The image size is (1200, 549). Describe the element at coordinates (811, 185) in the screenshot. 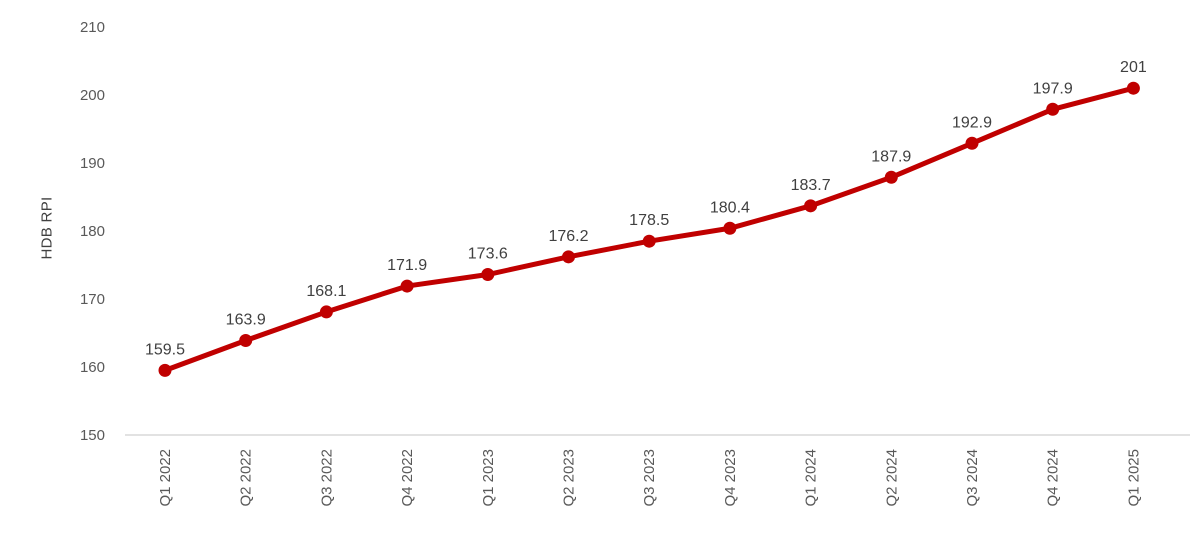

I see `data-point-label: 183.7` at that location.